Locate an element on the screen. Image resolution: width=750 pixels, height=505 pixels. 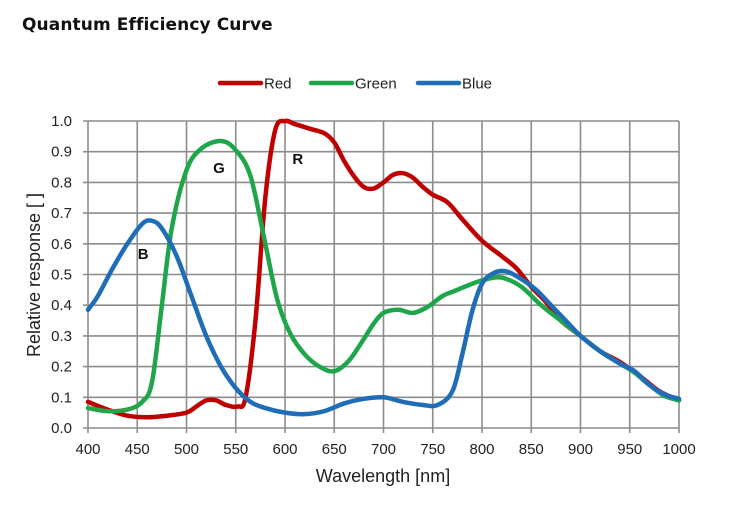
x-tick-label: 450 is located at coordinates (137, 449).